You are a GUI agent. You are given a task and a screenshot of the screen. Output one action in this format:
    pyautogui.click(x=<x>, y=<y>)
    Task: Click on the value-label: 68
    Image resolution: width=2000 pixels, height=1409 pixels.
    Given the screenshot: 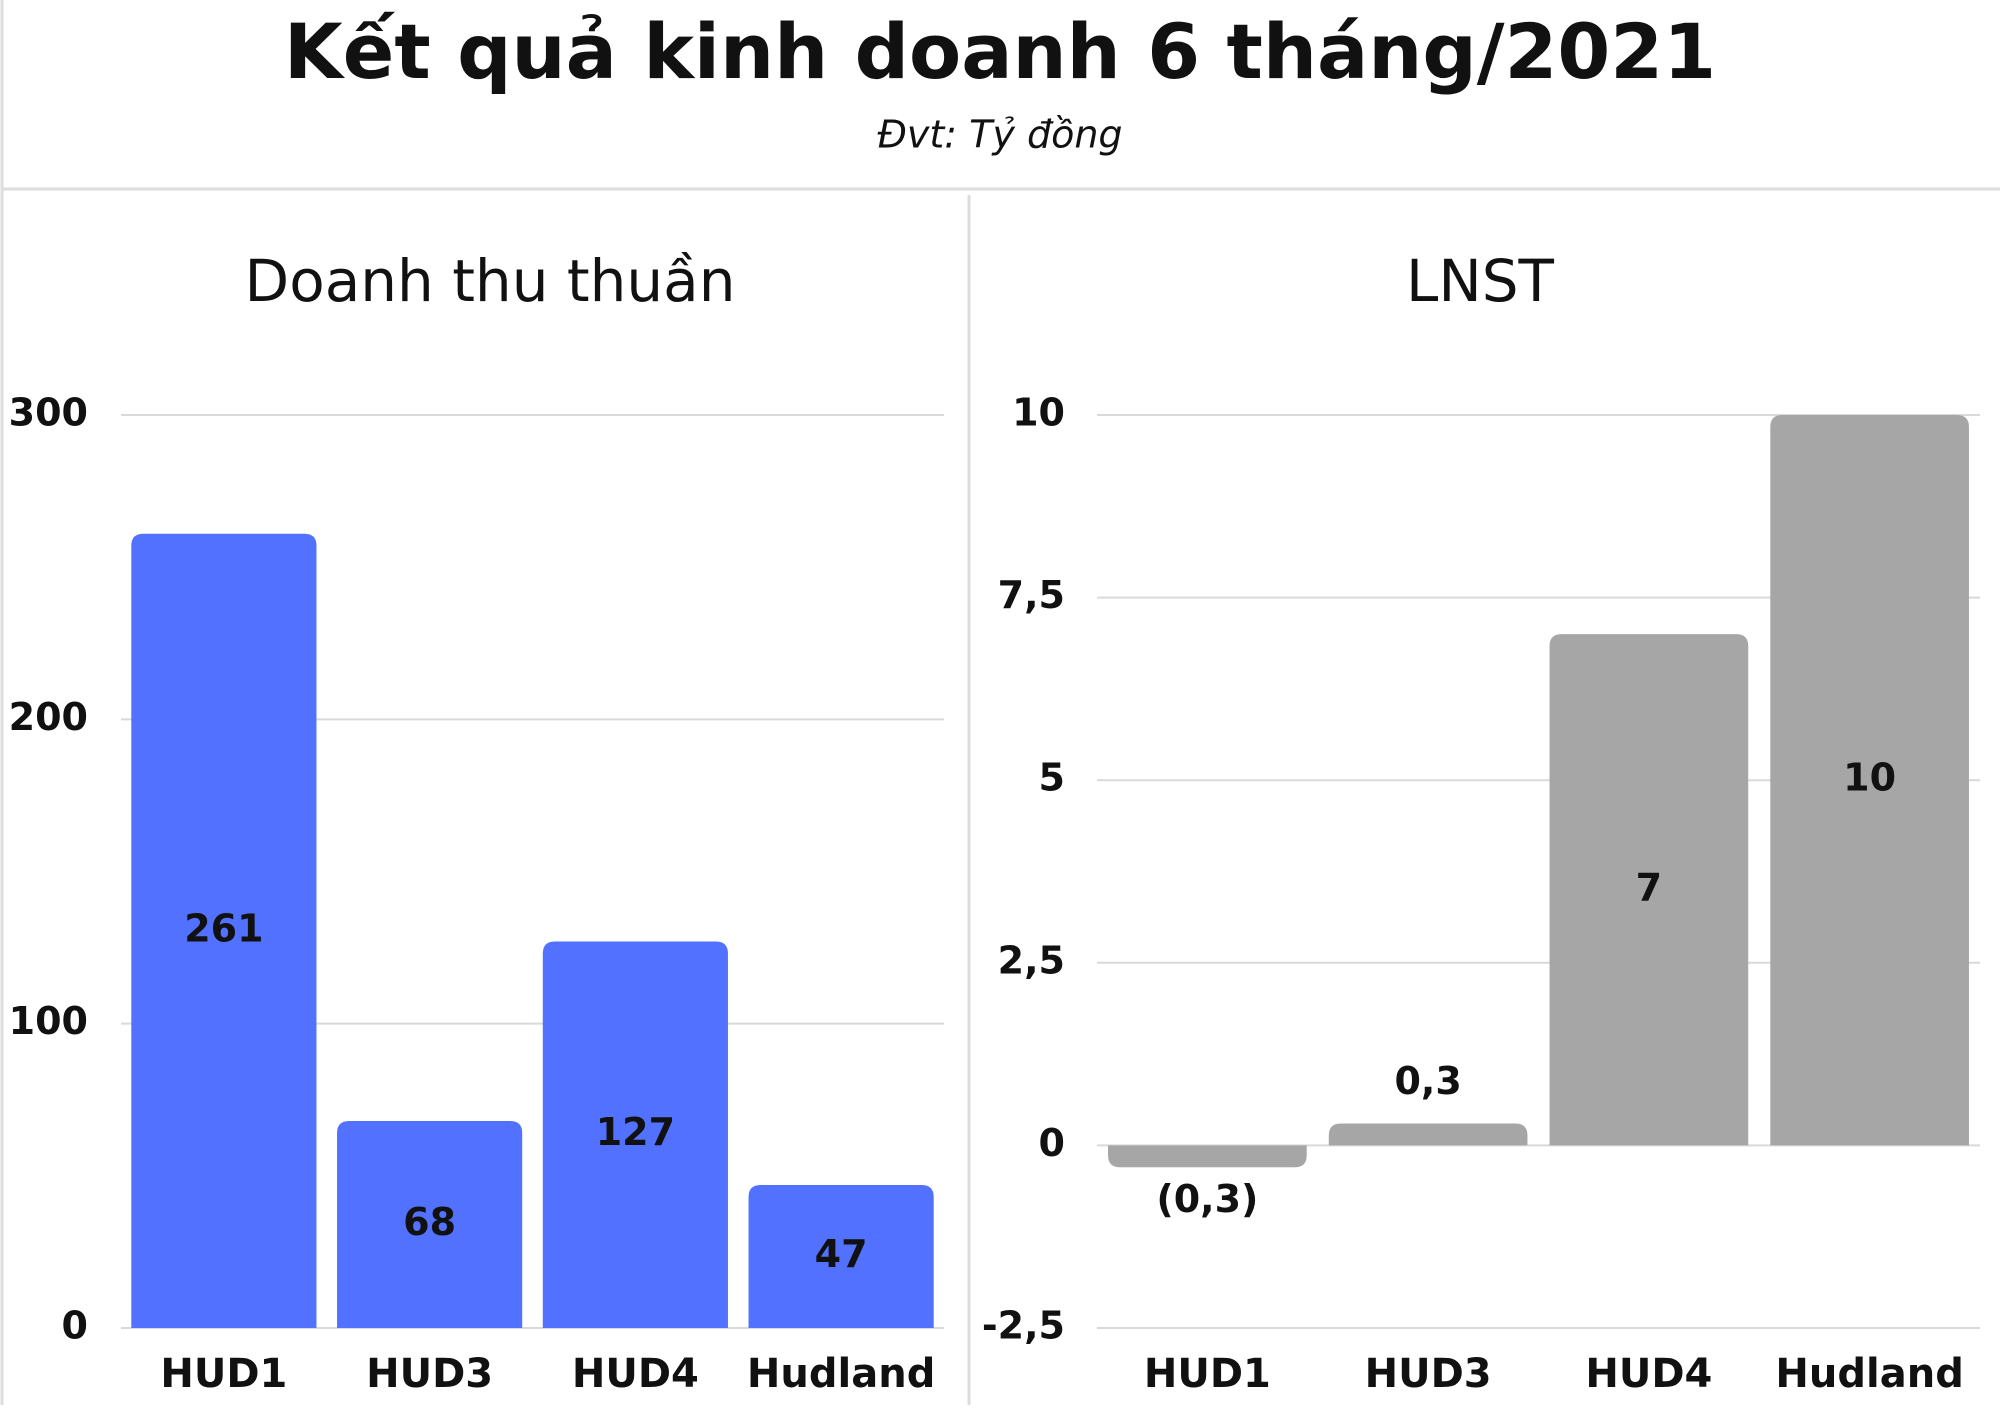 What is the action you would take?
    pyautogui.click(x=429, y=1222)
    